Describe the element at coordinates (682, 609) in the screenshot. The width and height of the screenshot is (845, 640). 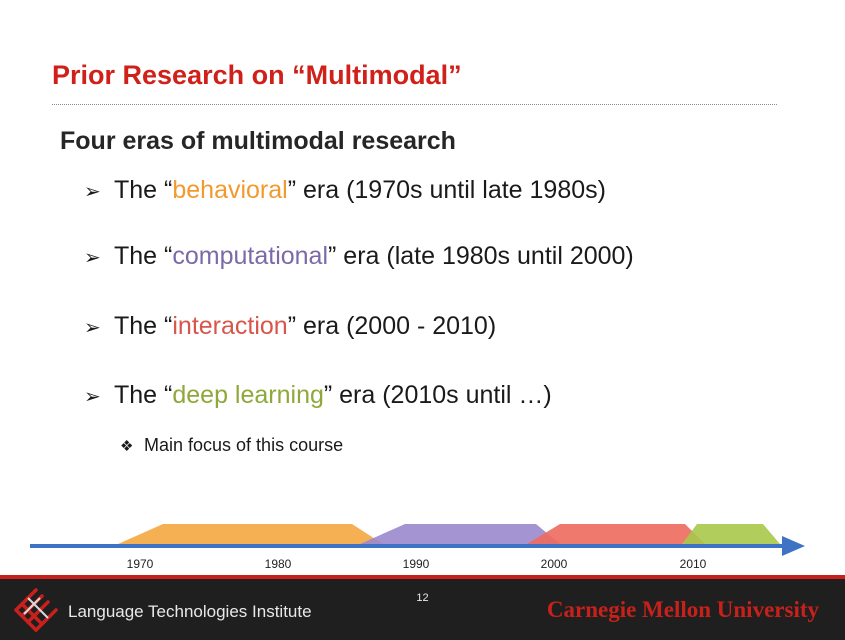
I see `university-wordmark: Carnegie Mellon University` at that location.